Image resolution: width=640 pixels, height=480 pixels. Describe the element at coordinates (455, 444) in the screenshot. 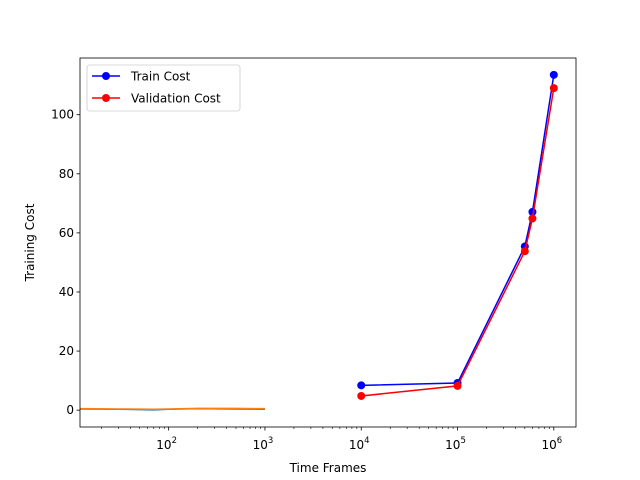

I see `x-tick-label: 10⁵` at that location.